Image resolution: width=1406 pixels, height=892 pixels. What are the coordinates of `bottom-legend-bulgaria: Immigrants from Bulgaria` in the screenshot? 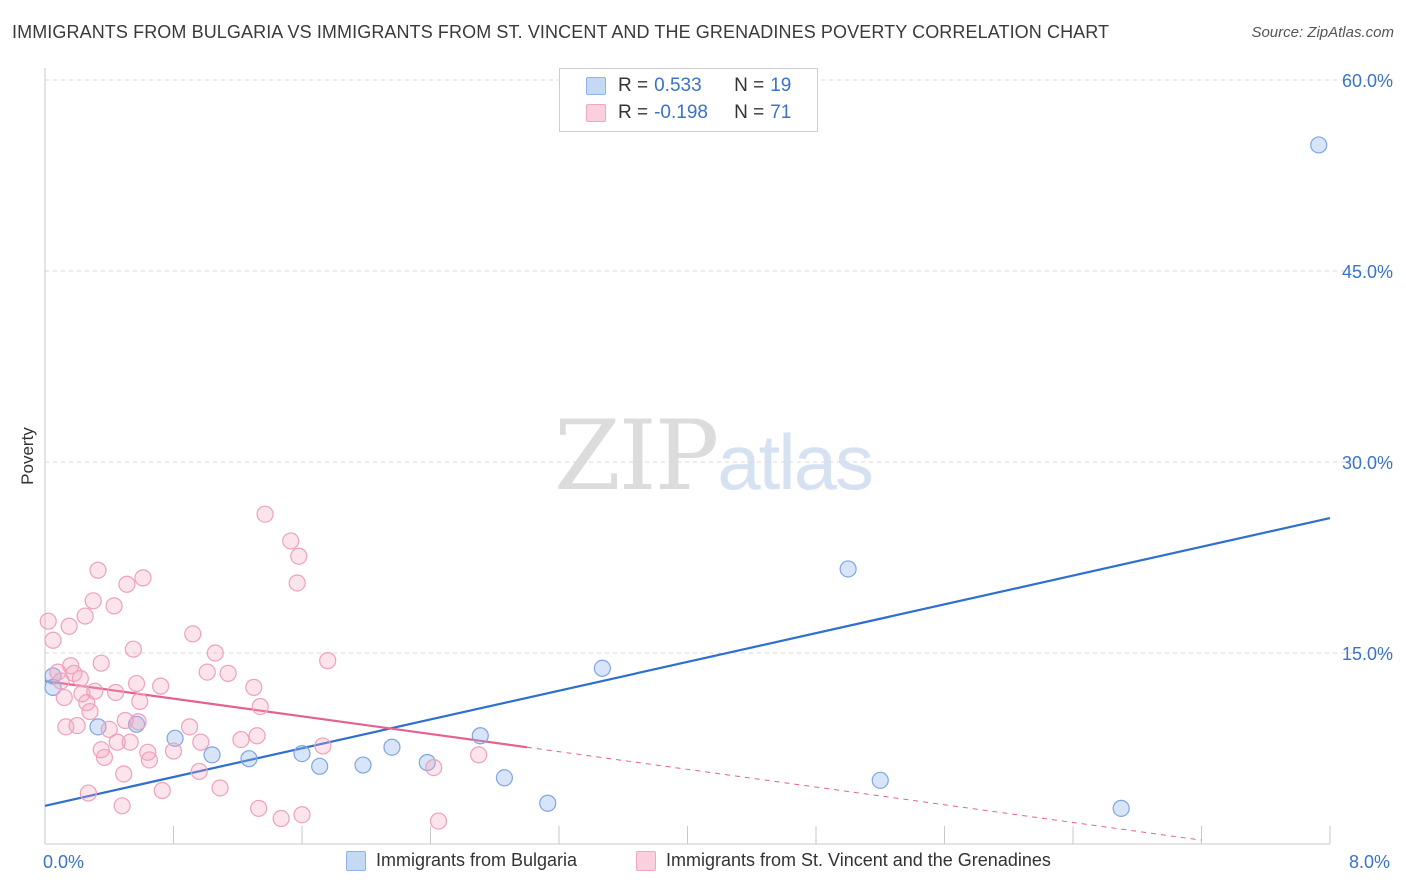 It's located at (461, 860).